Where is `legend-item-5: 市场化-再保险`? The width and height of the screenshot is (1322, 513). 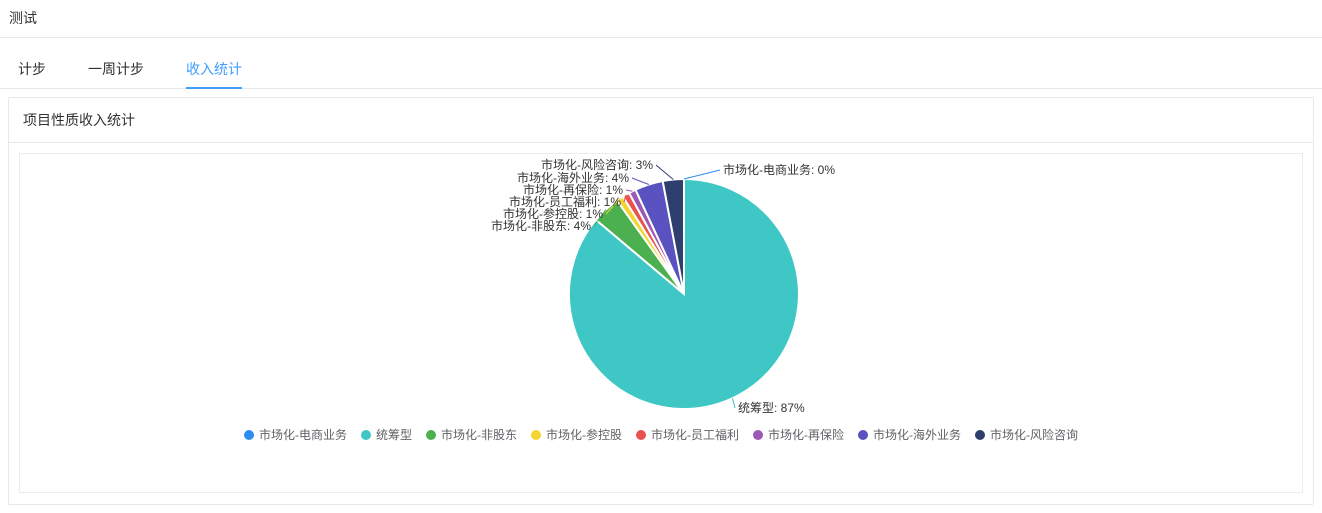
legend-item-5: 市场化-再保险 is located at coordinates (798, 434).